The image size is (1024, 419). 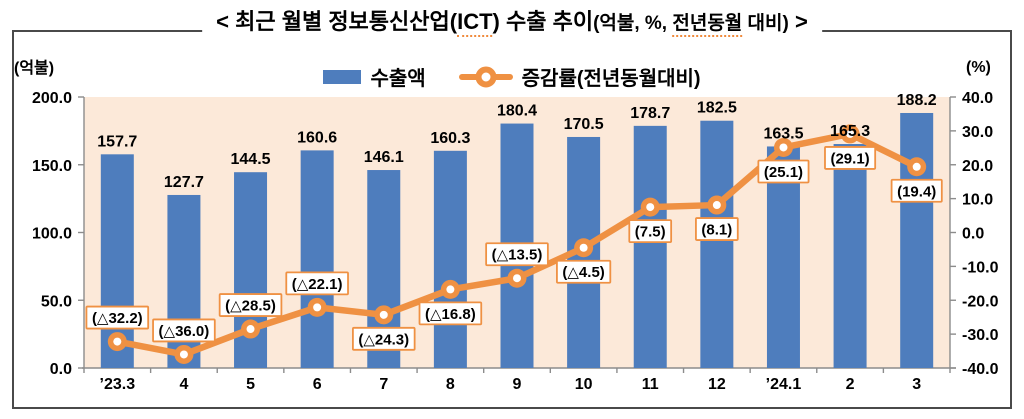 What do you see at coordinates (973, 234) in the screenshot?
I see `right-axis-tick-label: 0.0` at bounding box center [973, 234].